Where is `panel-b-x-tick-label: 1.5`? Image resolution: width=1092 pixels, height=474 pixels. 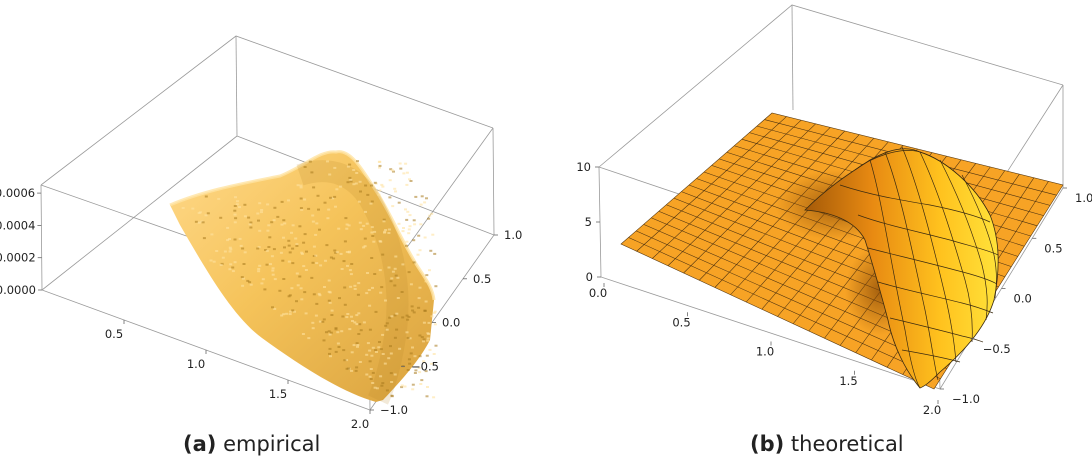 panel-b-x-tick-label: 1.5 is located at coordinates (848, 381).